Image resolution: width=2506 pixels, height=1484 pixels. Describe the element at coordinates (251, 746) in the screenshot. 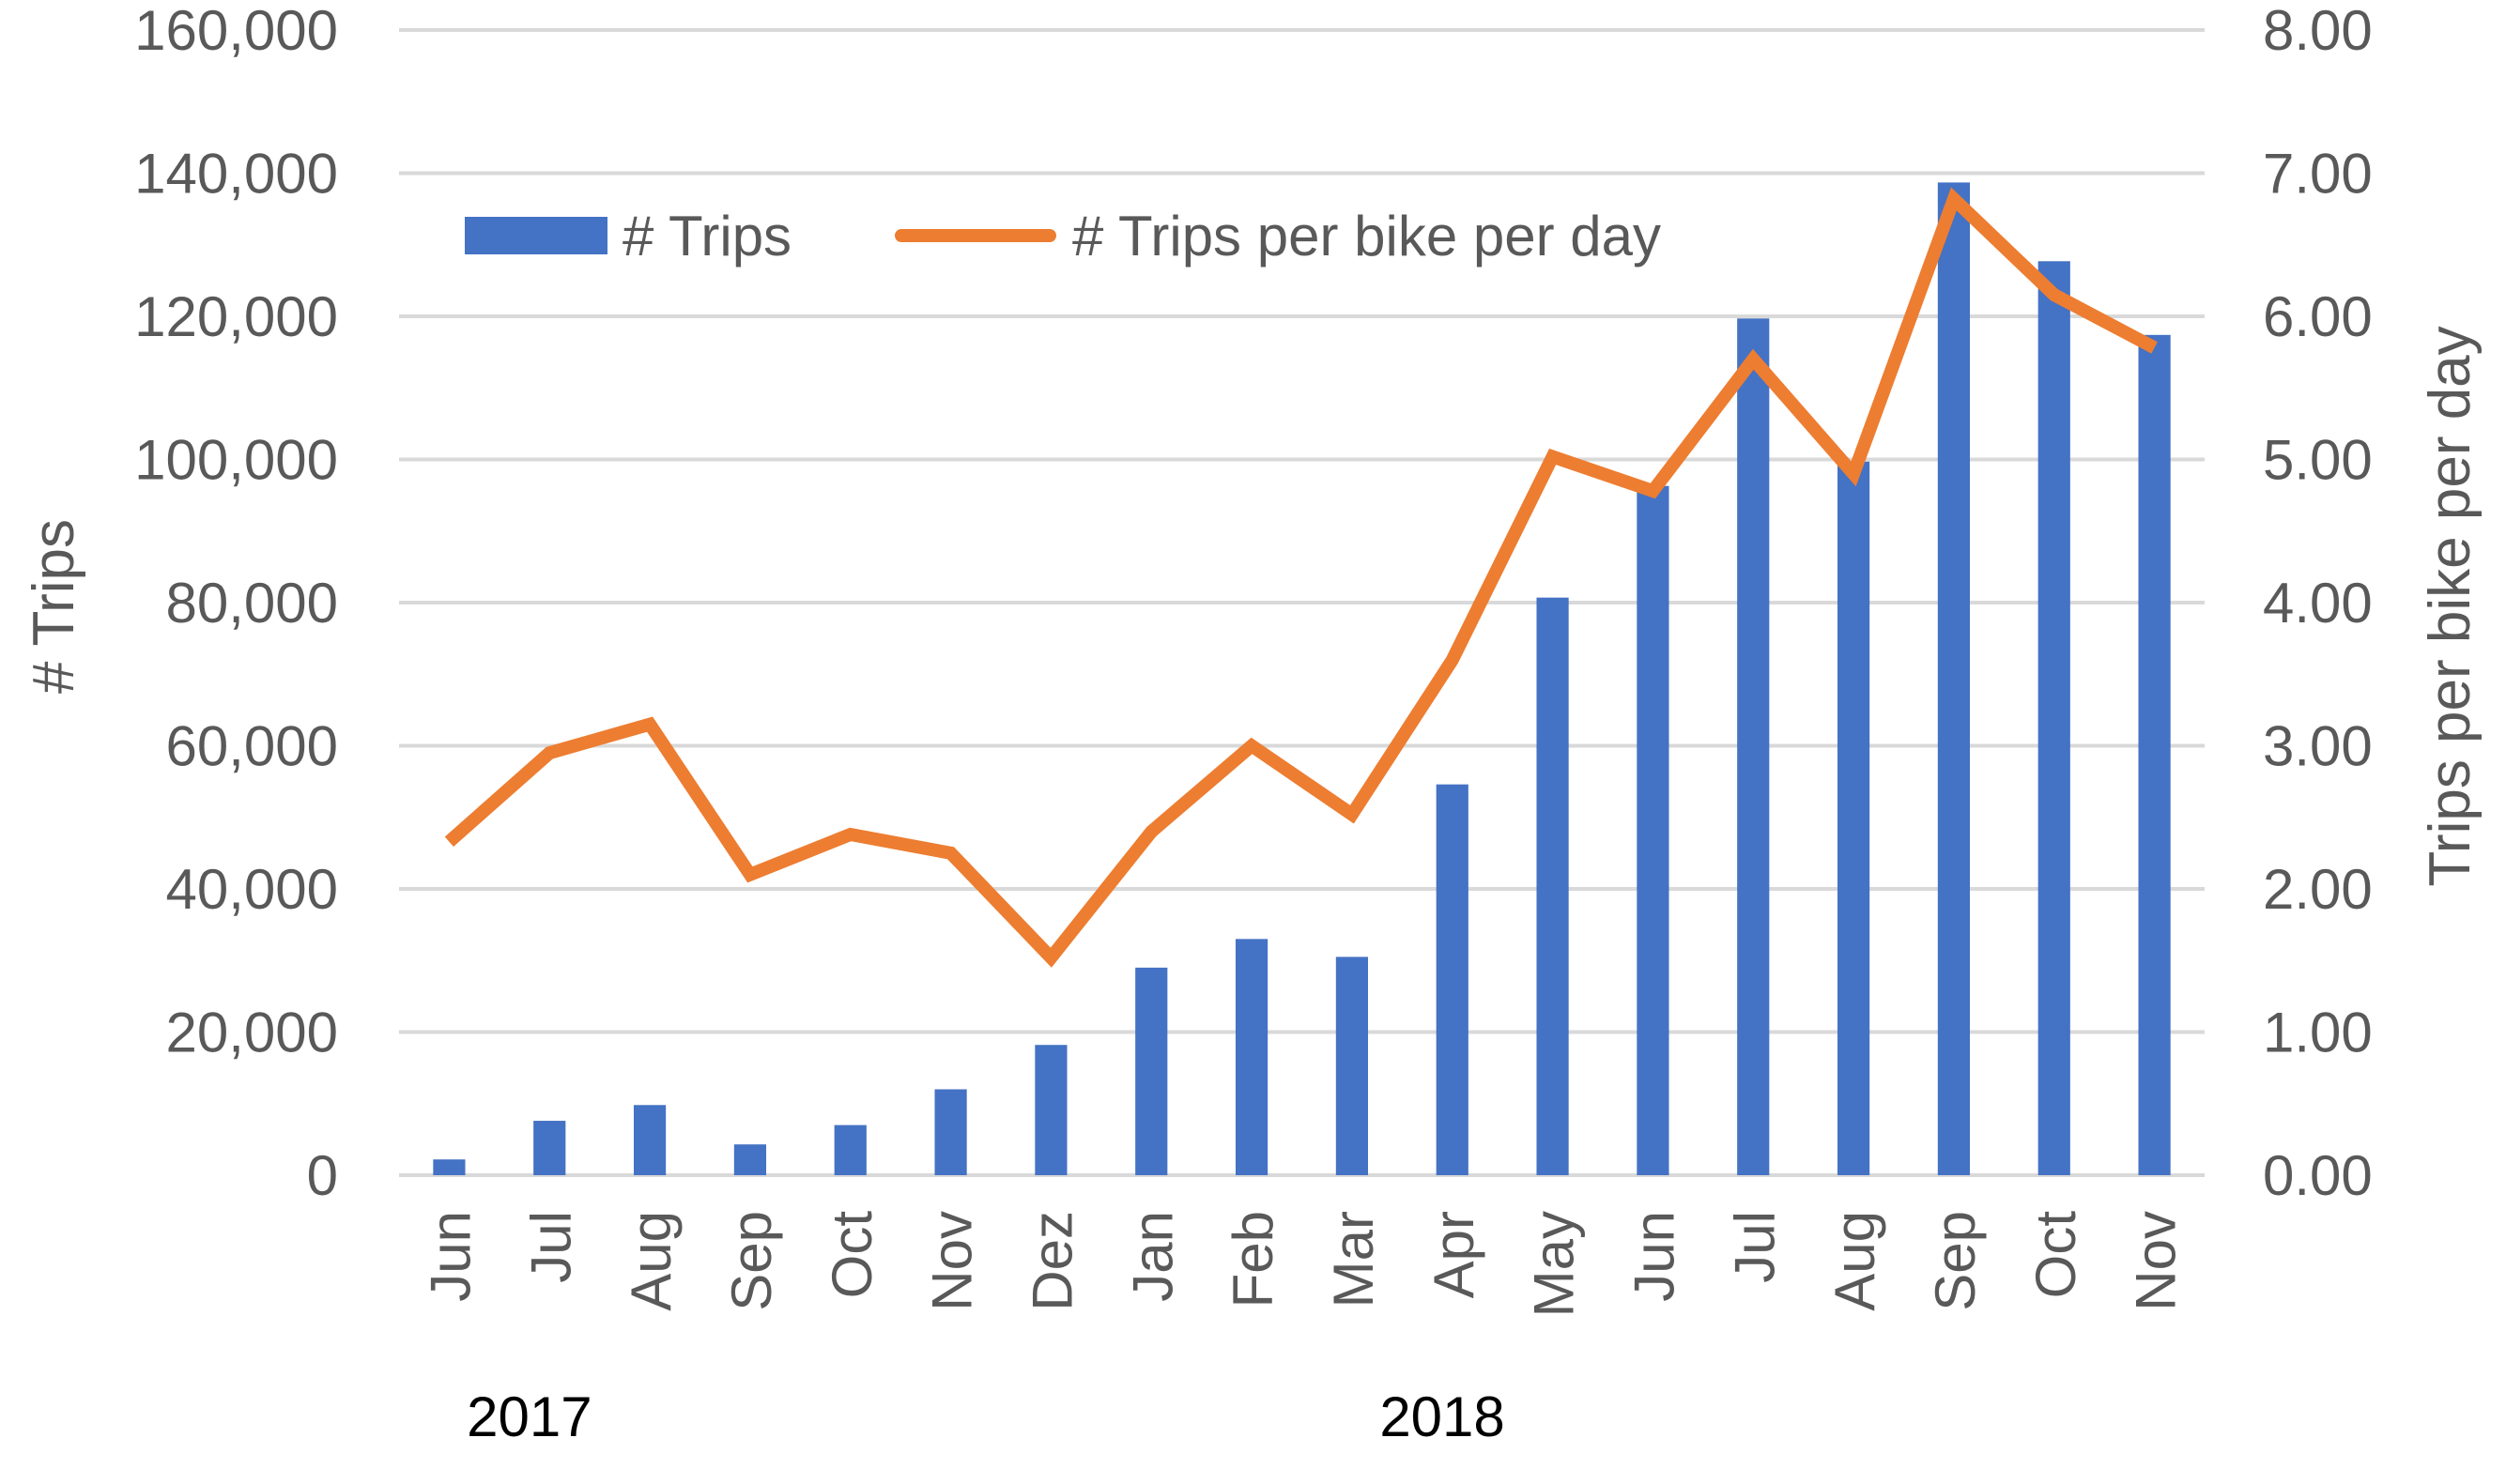

I see `left-tick-label: 60,000` at that location.